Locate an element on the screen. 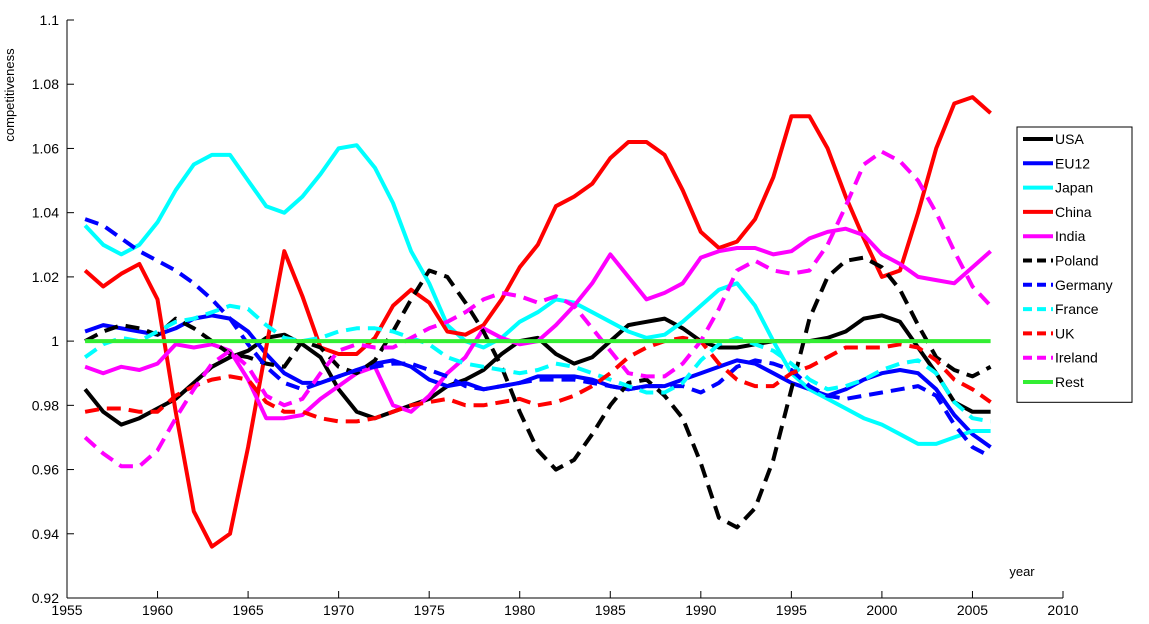 This screenshot has width=1149, height=624. legend-label-france: France is located at coordinates (1077, 309).